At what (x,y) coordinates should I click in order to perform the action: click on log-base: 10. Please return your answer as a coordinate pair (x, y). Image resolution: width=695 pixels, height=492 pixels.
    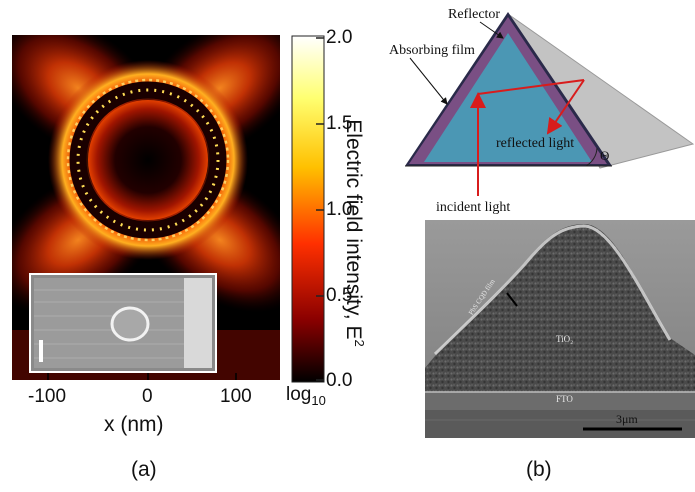
    Looking at the image, I should click on (318, 400).